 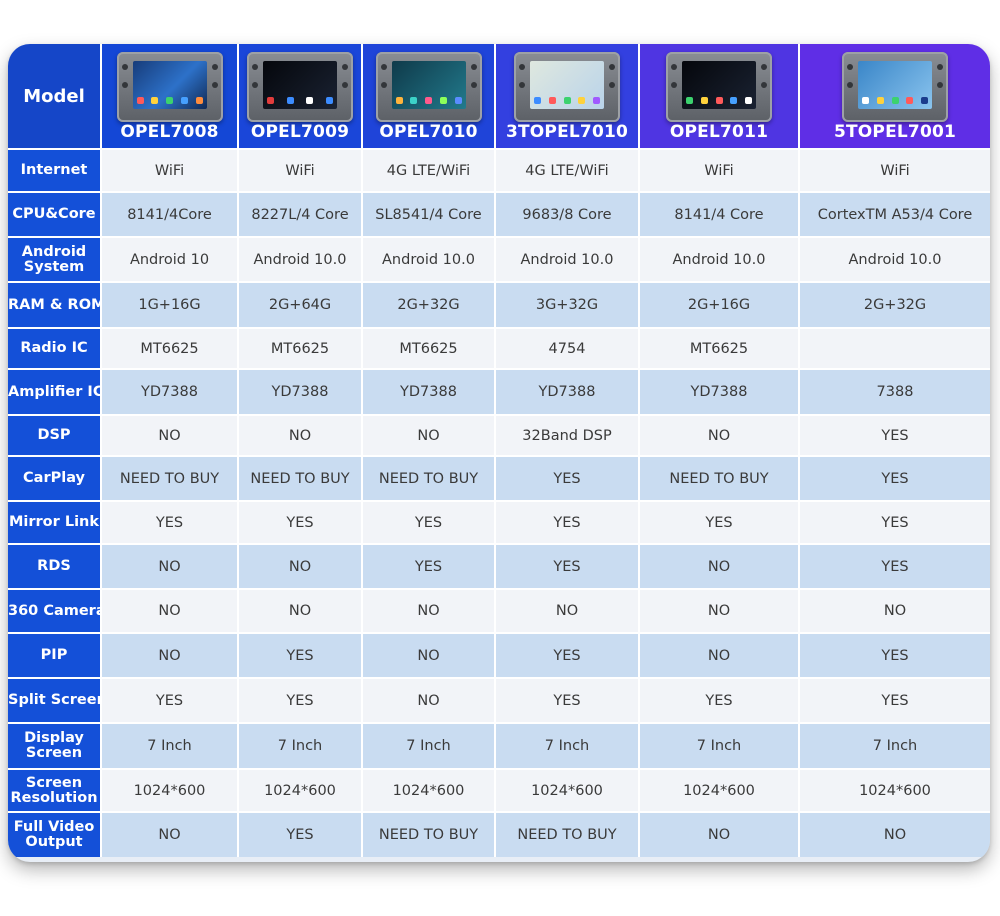 I want to click on row-label: DSP, so click(x=55, y=436).